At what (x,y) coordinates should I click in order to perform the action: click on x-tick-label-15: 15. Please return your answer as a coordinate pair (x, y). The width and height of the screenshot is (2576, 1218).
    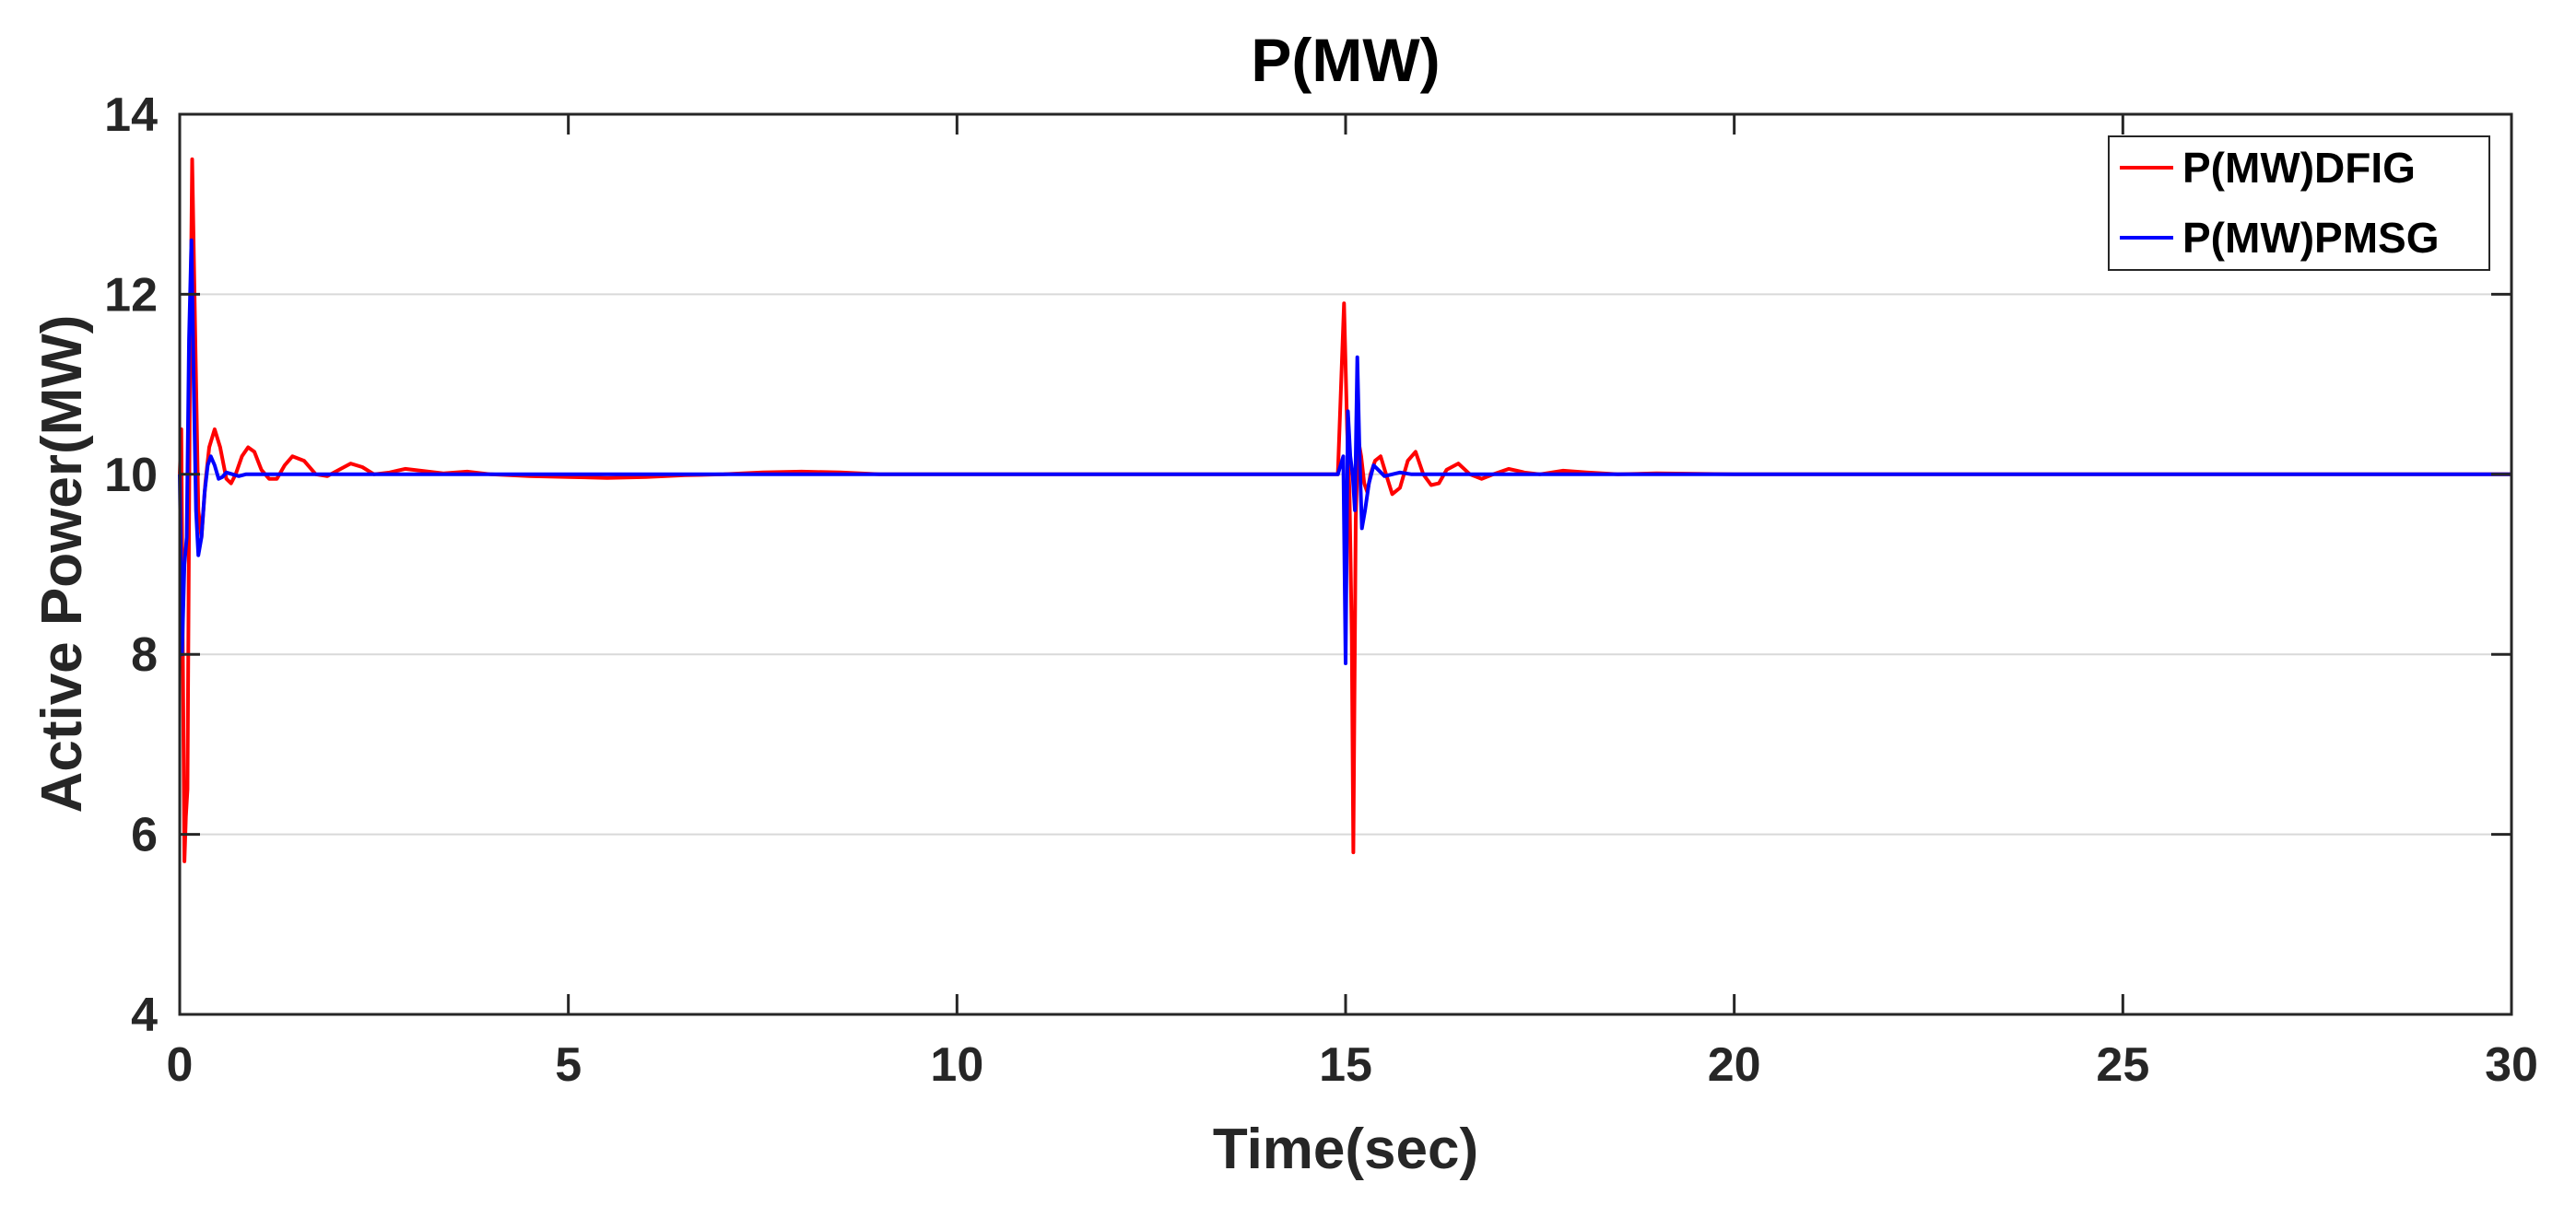
    Looking at the image, I should click on (1345, 1065).